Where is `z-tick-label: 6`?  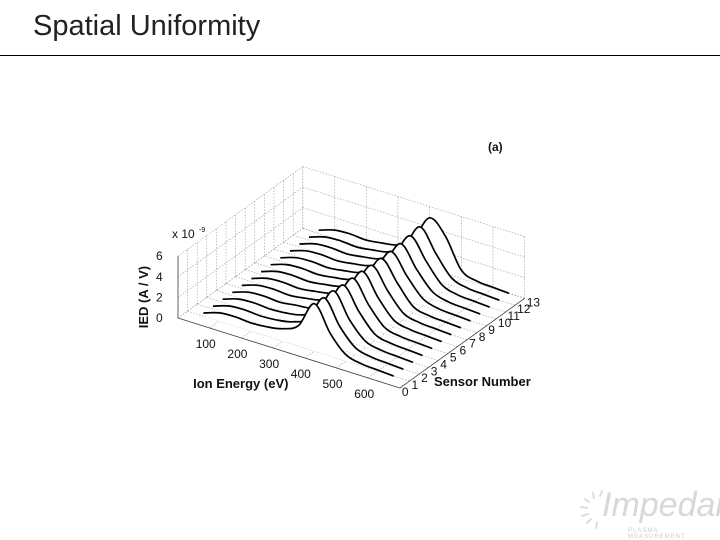
z-tick-label: 6 is located at coordinates (159, 256).